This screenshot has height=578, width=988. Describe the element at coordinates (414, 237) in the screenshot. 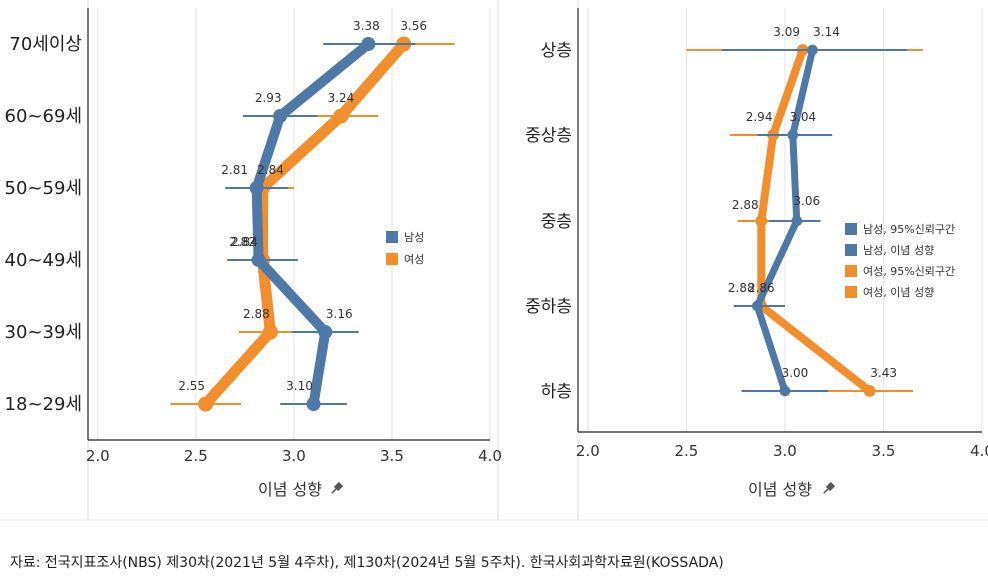

I see `legend-label: 남성` at that location.